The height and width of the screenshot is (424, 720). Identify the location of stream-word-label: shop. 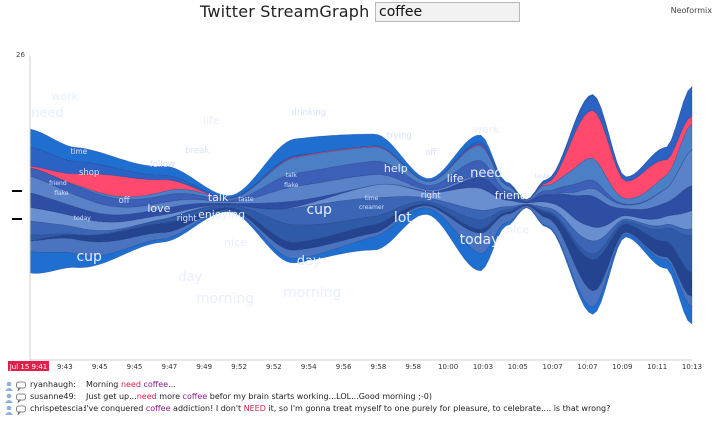
(89, 173).